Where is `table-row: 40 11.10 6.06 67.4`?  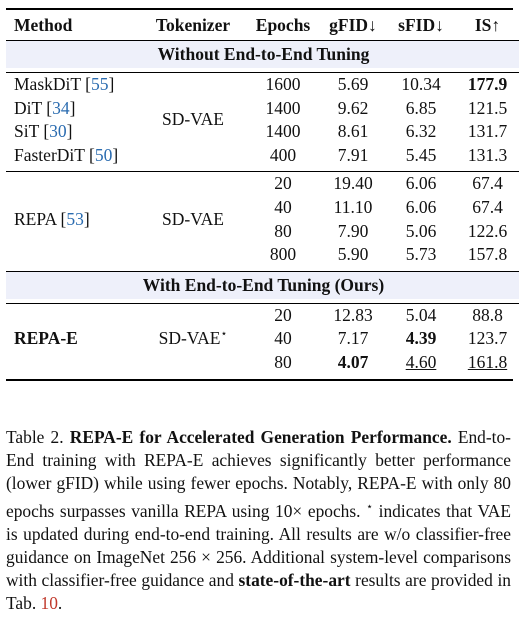
table-row: 40 11.10 6.06 67.4 is located at coordinates (262, 208).